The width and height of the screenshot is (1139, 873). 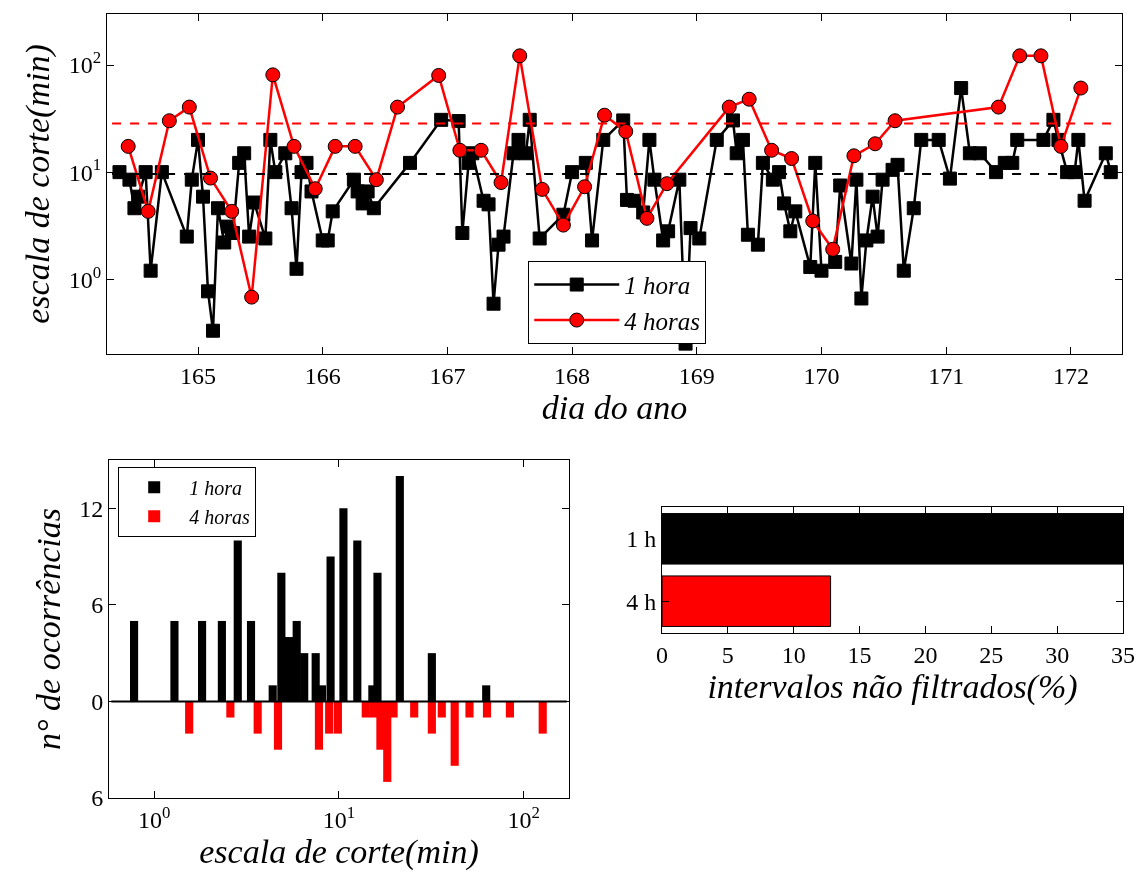 I want to click on x-tick-label: 10, so click(x=793, y=654).